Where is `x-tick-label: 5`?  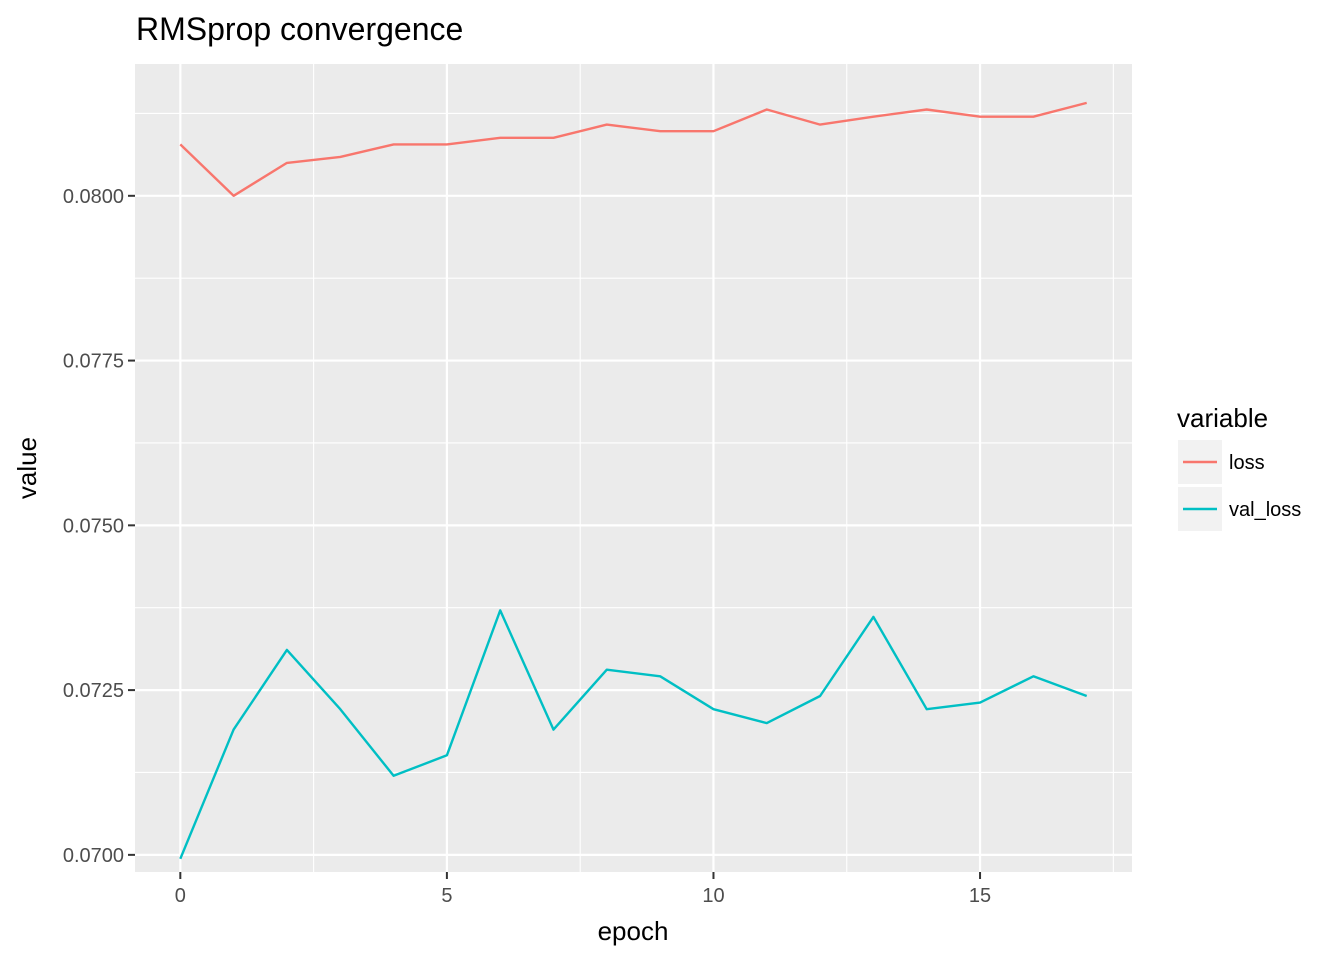
x-tick-label: 5 is located at coordinates (446, 896).